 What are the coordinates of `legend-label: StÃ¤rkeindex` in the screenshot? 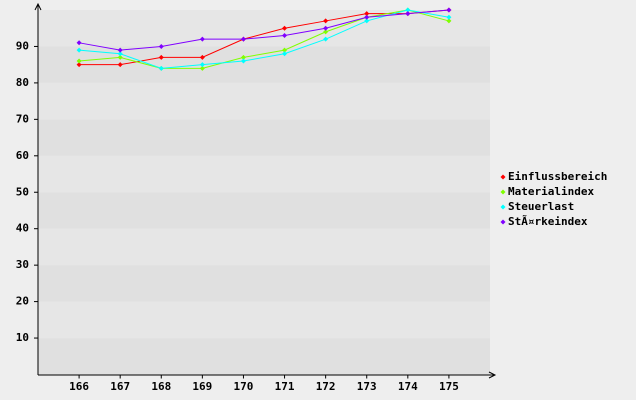 It's located at (548, 221).